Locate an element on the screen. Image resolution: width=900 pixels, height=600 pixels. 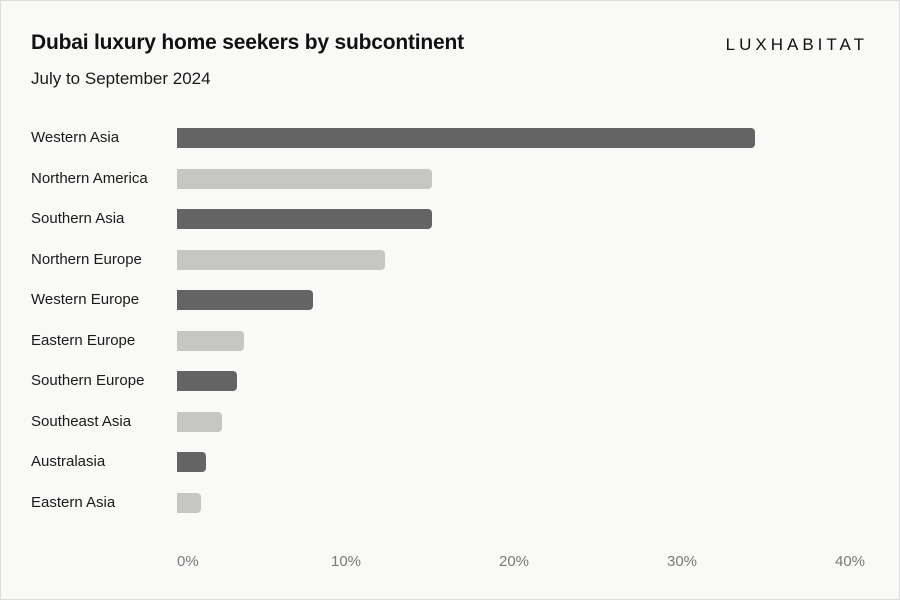
brand-logo: LUXHABITAT is located at coordinates (796, 44).